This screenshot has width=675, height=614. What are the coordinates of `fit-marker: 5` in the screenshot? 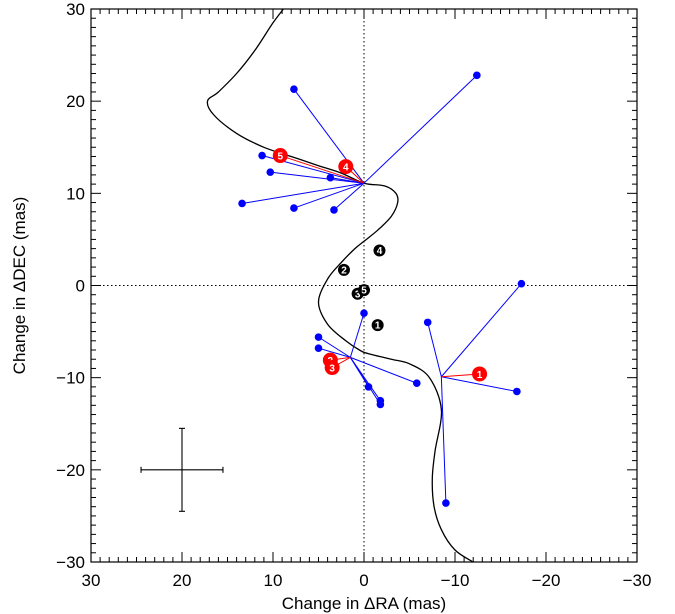 It's located at (280, 156).